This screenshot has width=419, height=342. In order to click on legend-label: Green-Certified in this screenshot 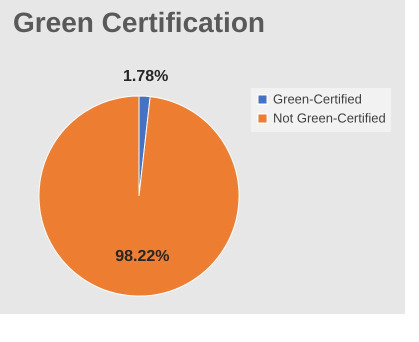, I will do `click(317, 99)`.